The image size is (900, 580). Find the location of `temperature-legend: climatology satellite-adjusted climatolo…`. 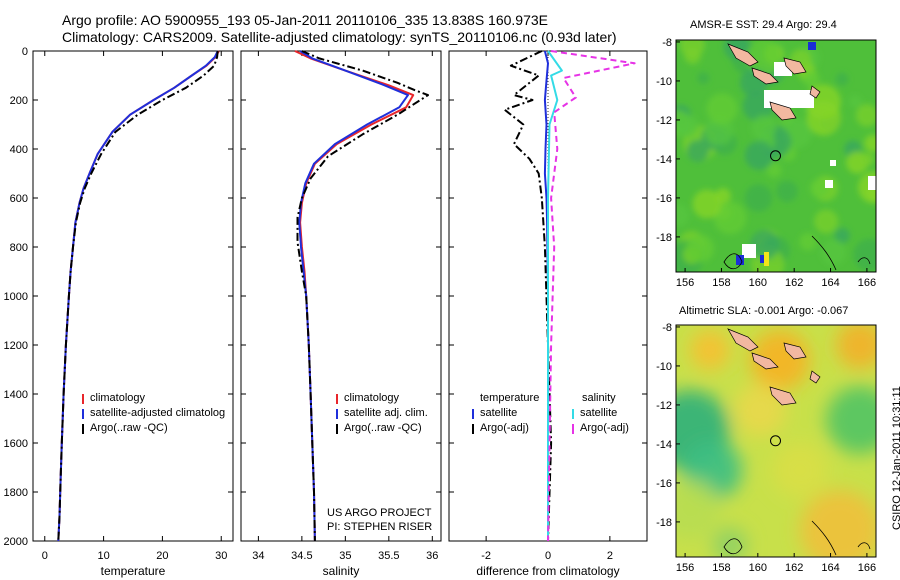

temperature-legend: climatology satellite-adjusted climatolo… is located at coordinates (153, 413).